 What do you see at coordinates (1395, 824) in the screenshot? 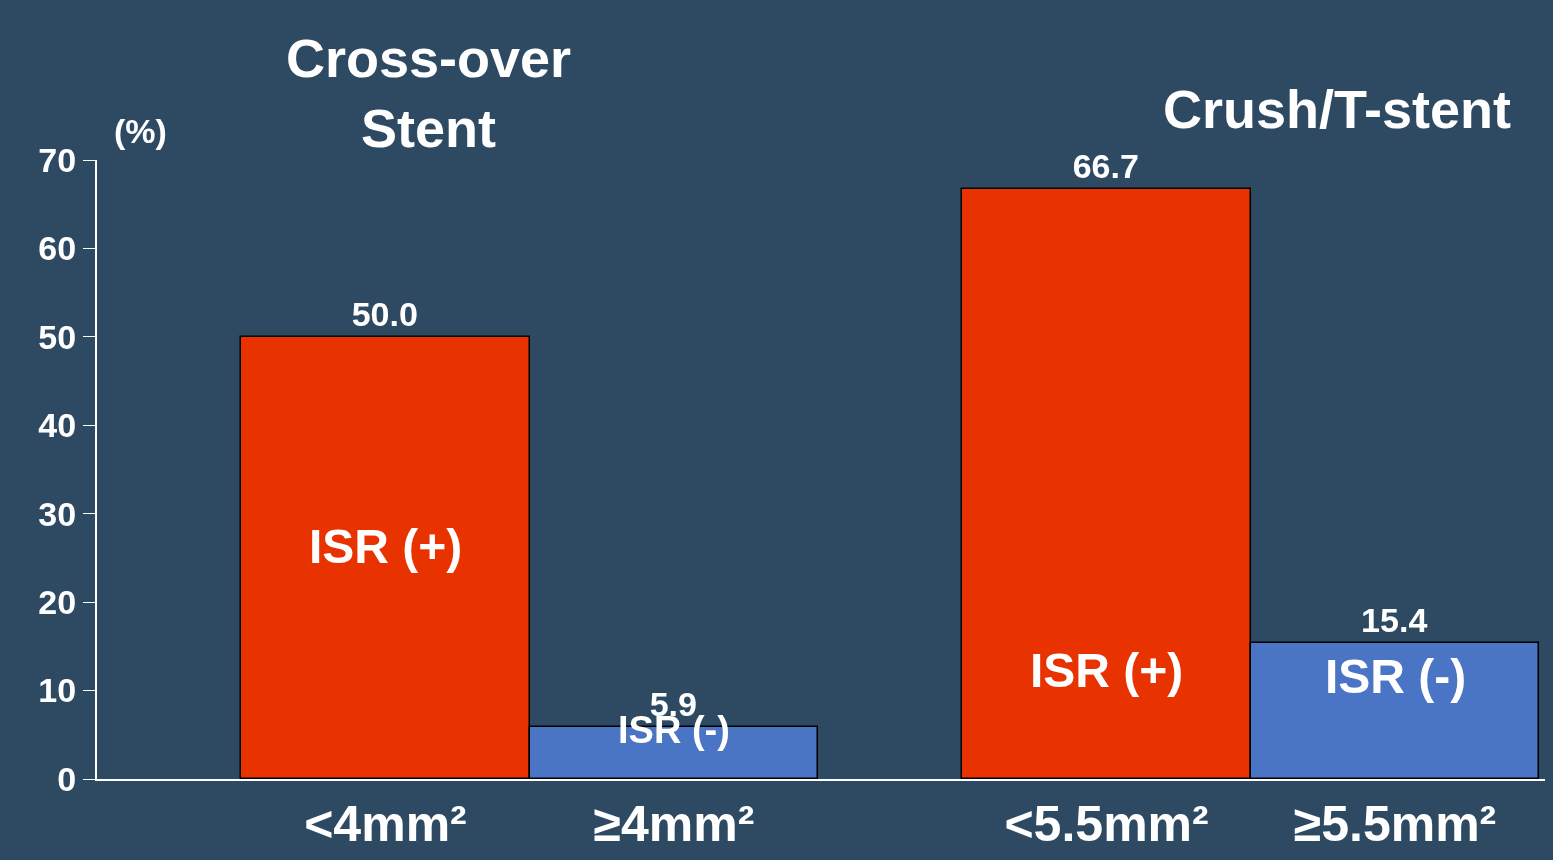
I see `x-tick-label: ≥5.5mm²` at bounding box center [1395, 824].